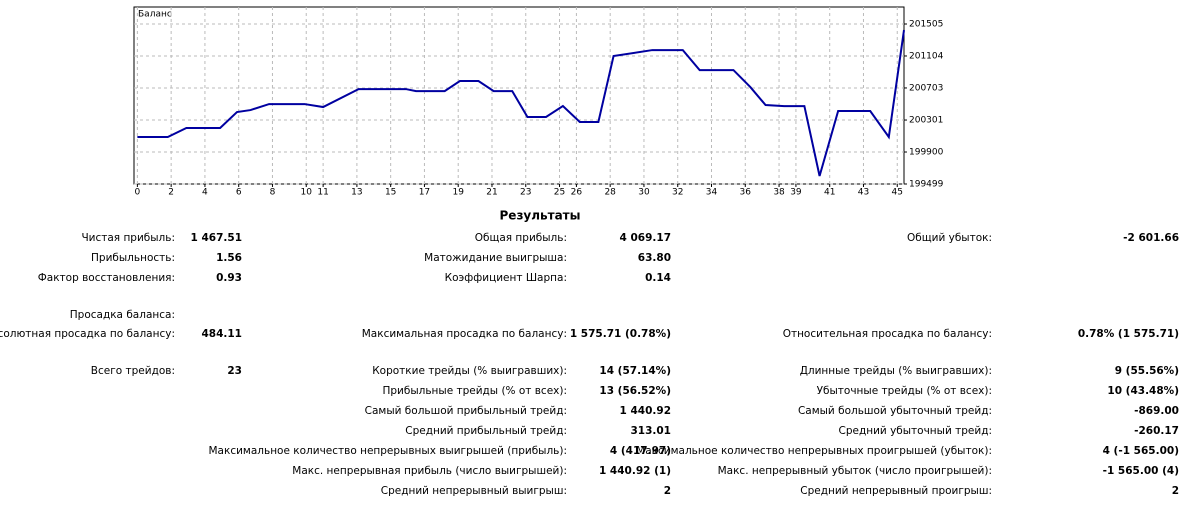 This screenshot has height=505, width=1186. What do you see at coordinates (106, 278) in the screenshot?
I see `result-label: Фактор восстановления:` at bounding box center [106, 278].